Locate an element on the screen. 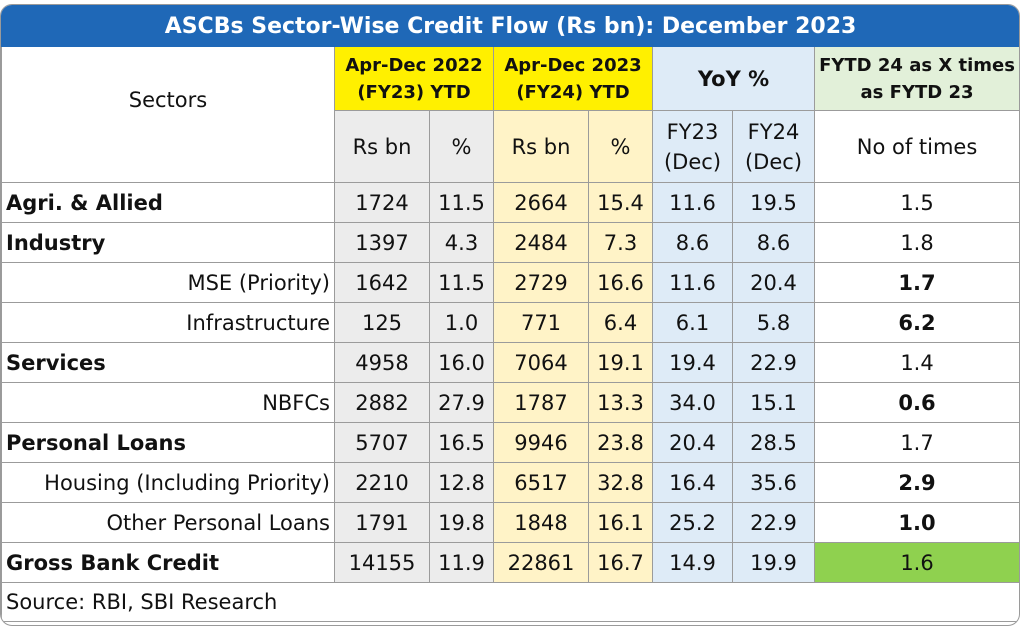 The width and height of the screenshot is (1024, 635). yoy-fy23-value: 19.4 is located at coordinates (692, 362).